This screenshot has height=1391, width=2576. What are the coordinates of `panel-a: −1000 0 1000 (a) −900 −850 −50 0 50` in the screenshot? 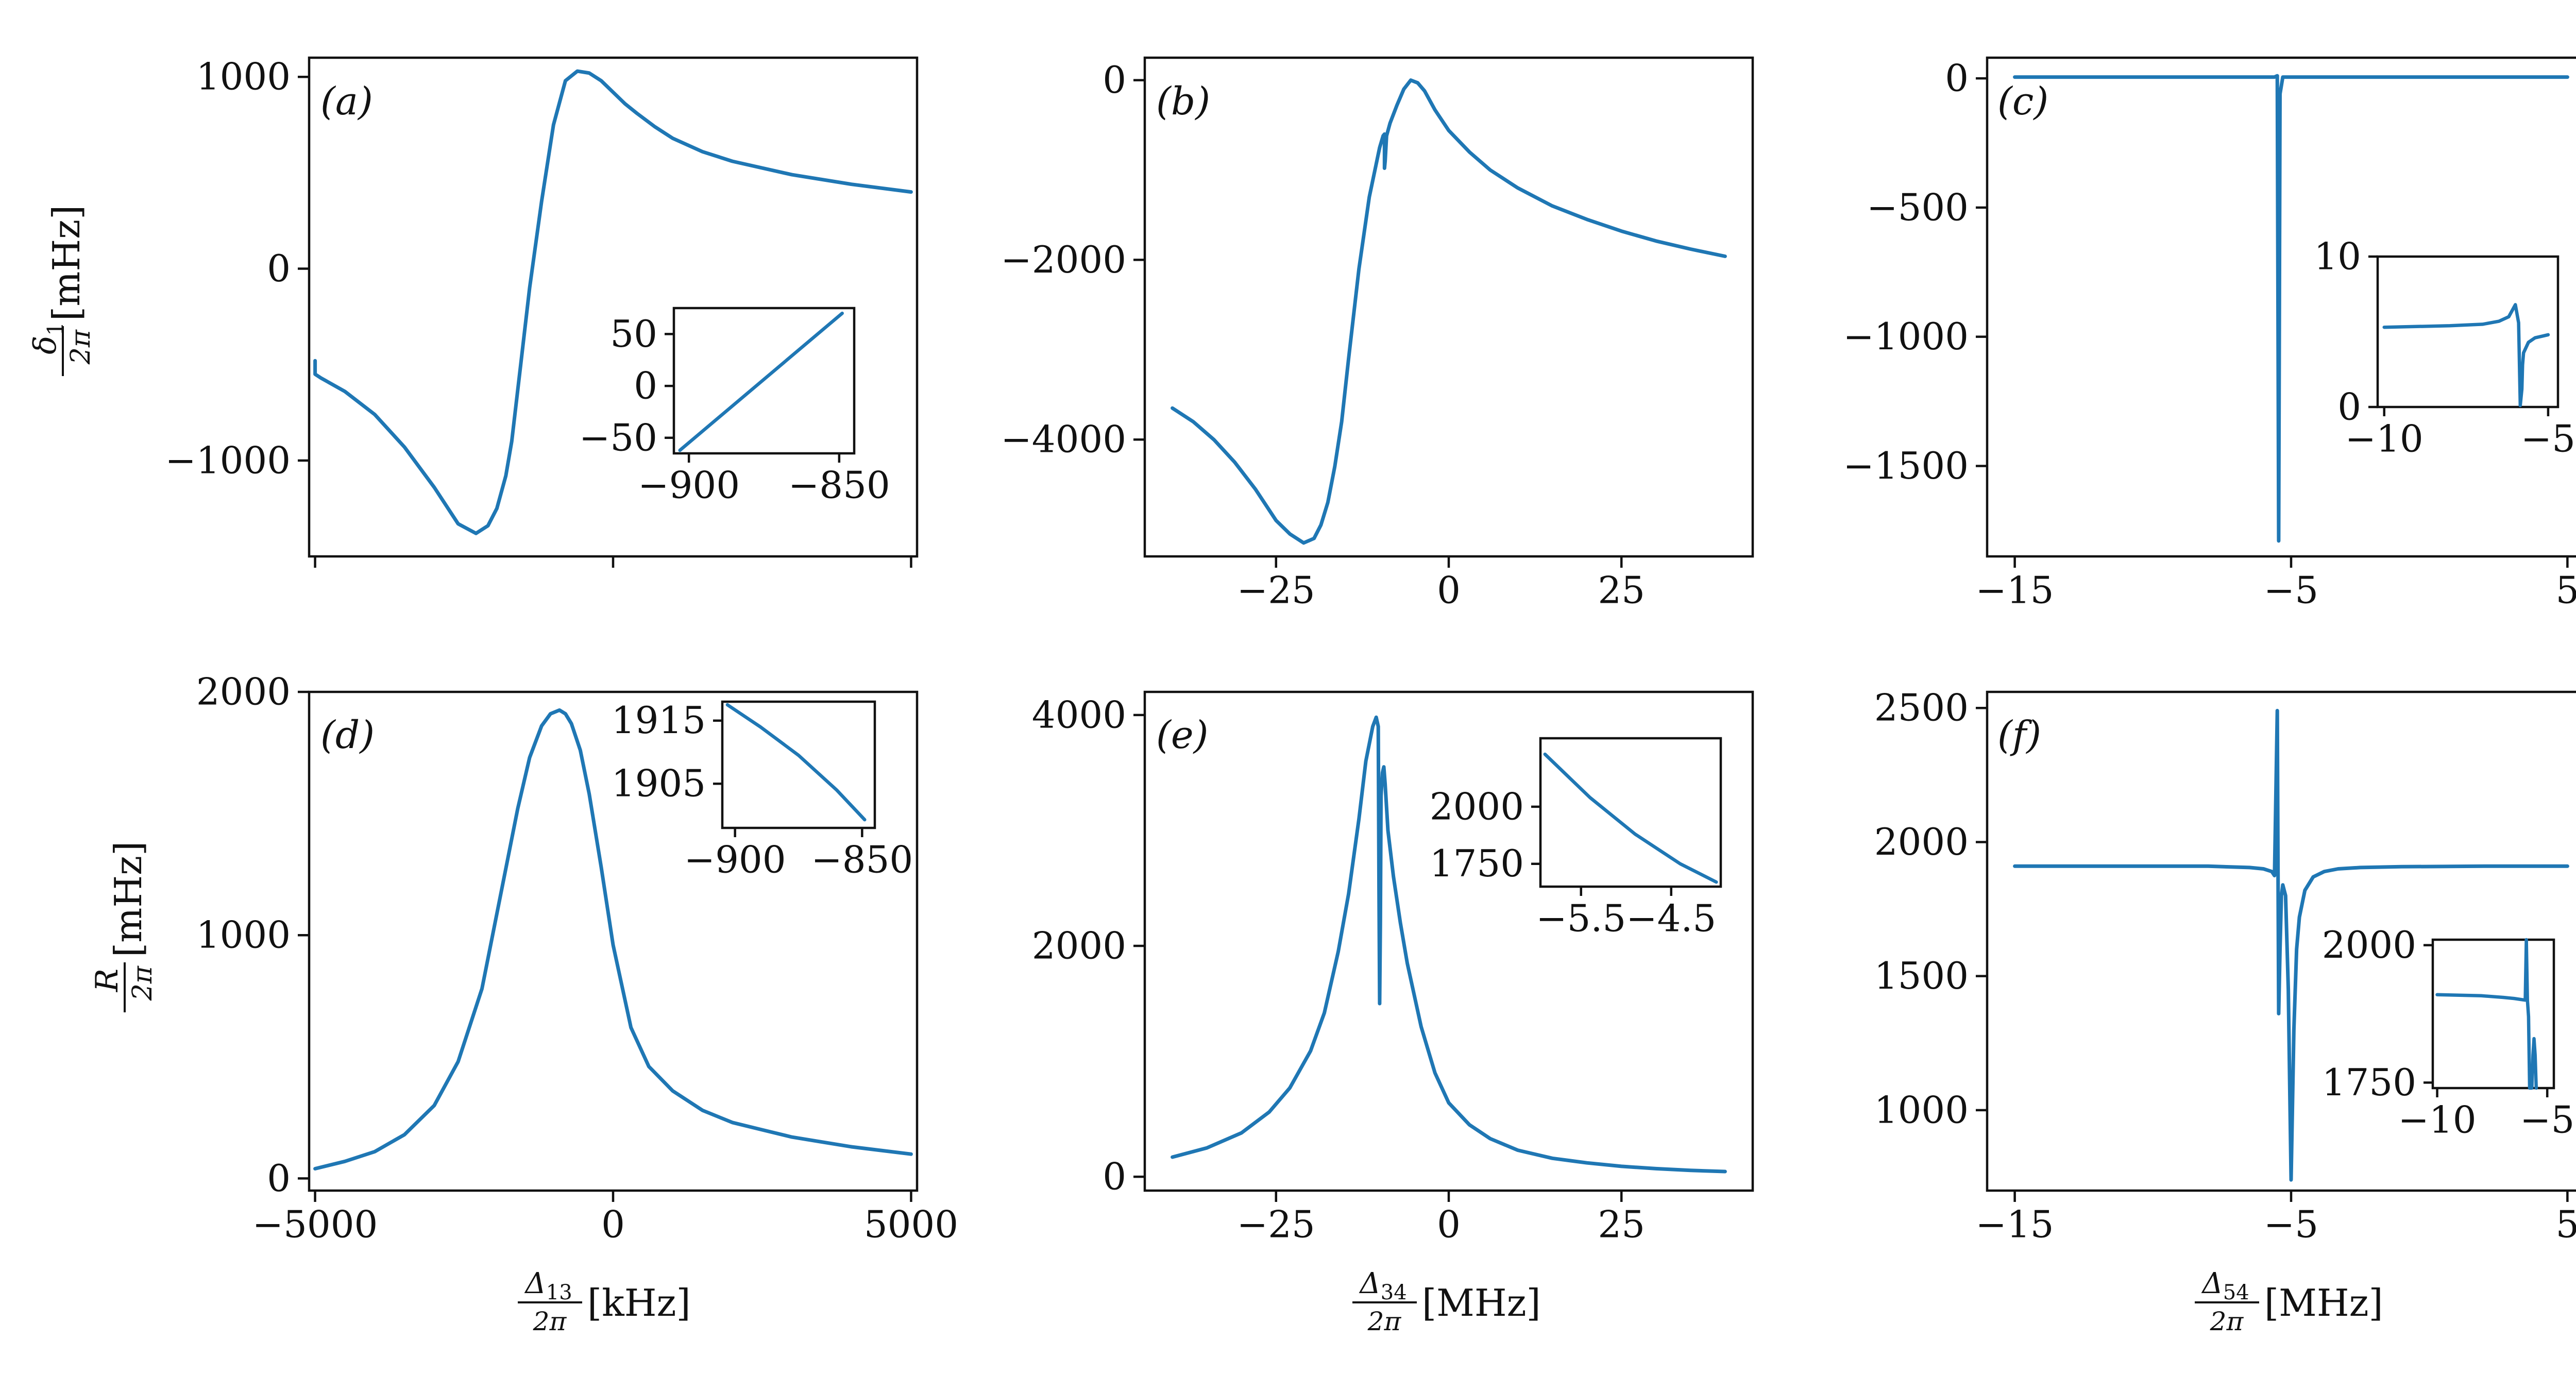 It's located at (542, 311).